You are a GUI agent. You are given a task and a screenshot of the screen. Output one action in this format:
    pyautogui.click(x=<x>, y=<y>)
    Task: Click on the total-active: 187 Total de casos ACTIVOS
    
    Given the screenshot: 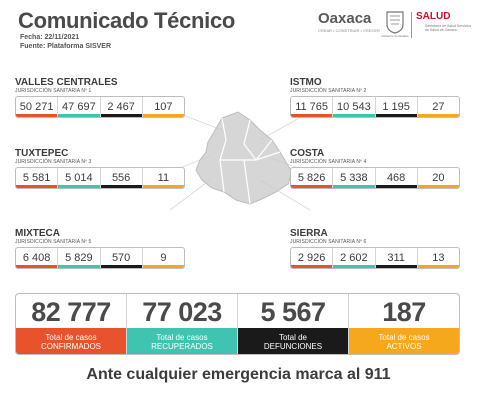 What is the action you would take?
    pyautogui.click(x=404, y=324)
    